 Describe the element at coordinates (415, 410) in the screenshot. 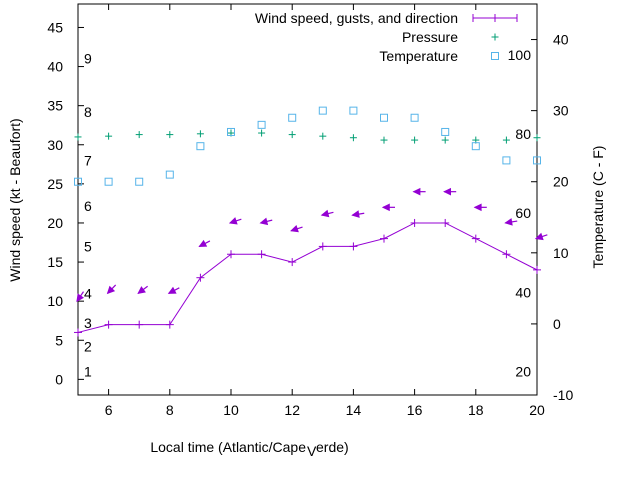

I see `x-tick-label: 16` at that location.